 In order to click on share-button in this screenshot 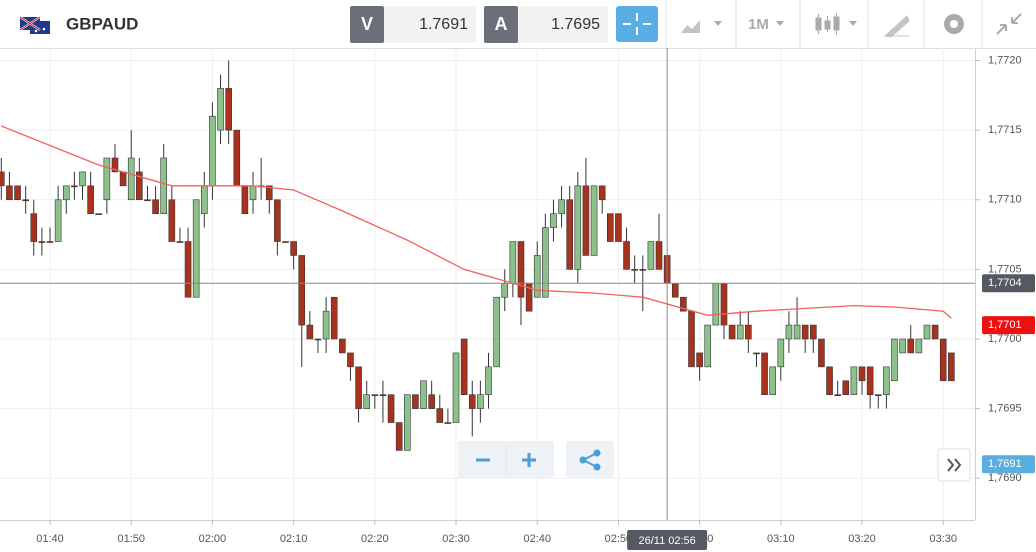, I will do `click(590, 459)`.